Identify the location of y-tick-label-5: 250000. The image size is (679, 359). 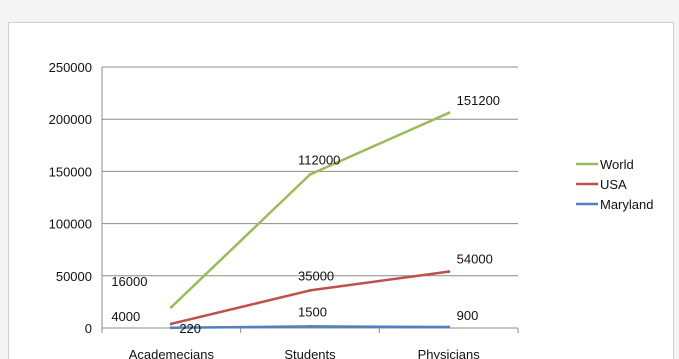
(70, 67).